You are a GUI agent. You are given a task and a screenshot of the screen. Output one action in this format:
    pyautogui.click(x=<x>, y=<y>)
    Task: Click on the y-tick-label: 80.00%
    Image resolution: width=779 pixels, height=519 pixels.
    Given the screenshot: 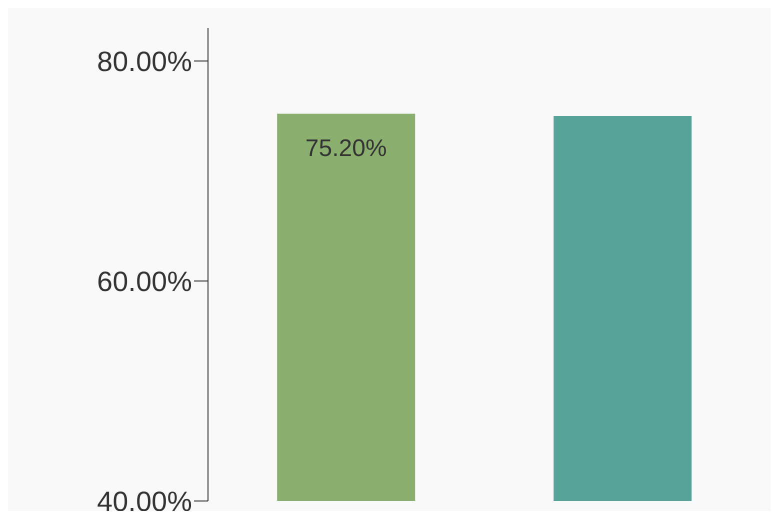 What is the action you would take?
    pyautogui.click(x=144, y=61)
    